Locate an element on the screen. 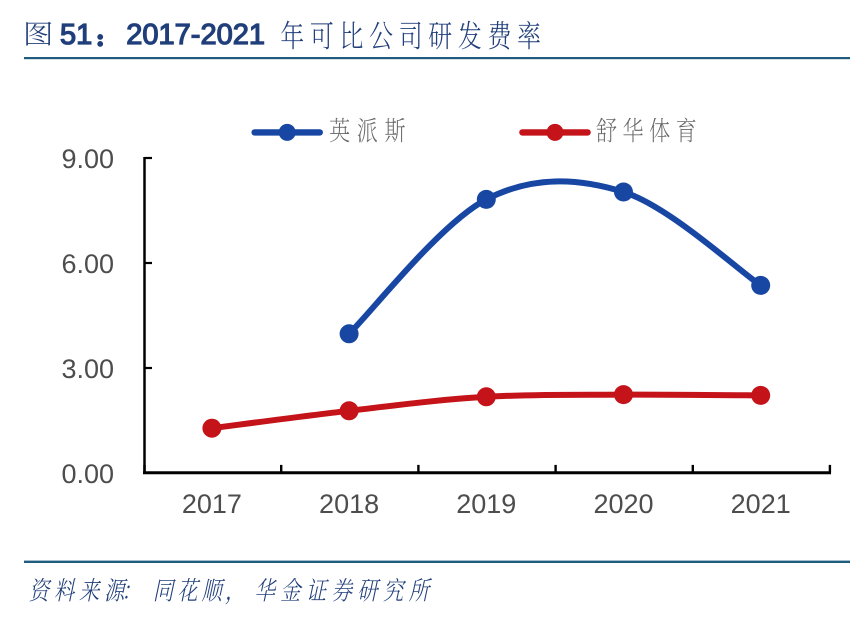 The image size is (850, 627). svg-text: 2020 is located at coordinates (623, 504).